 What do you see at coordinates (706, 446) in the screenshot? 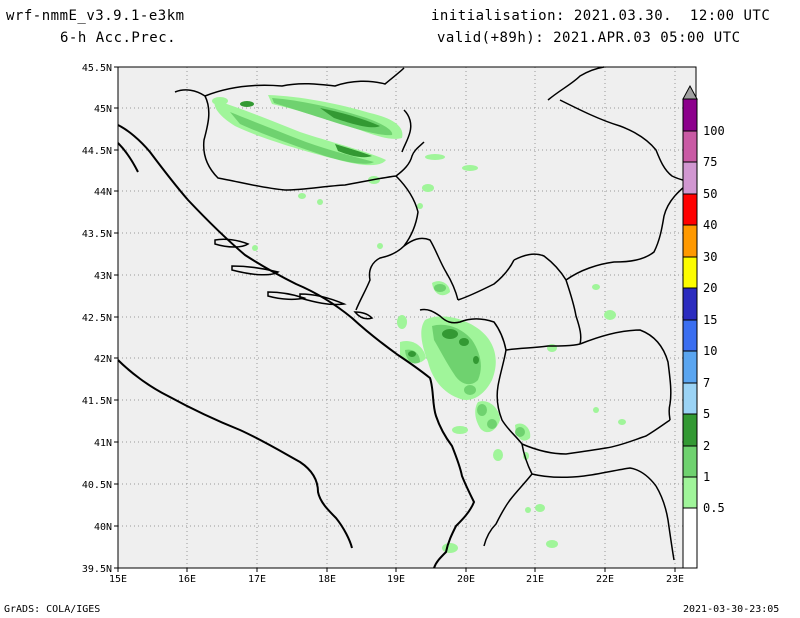
I see `colorbar-label: 2` at bounding box center [706, 446].